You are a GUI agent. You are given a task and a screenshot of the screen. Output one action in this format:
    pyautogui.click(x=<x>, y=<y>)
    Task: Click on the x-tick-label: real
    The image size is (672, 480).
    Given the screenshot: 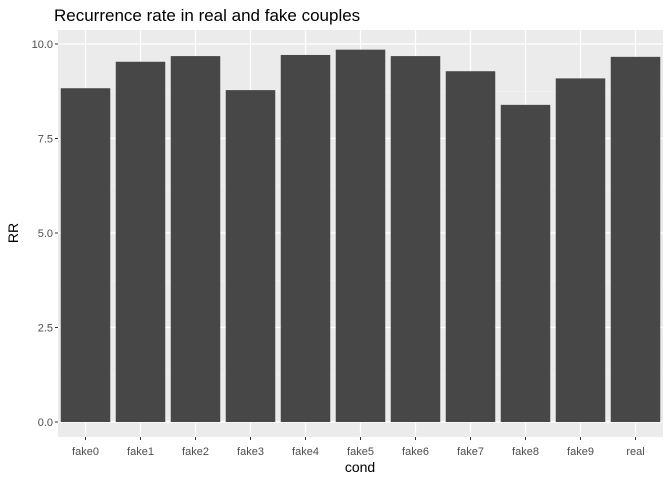 What is the action you would take?
    pyautogui.click(x=635, y=452)
    